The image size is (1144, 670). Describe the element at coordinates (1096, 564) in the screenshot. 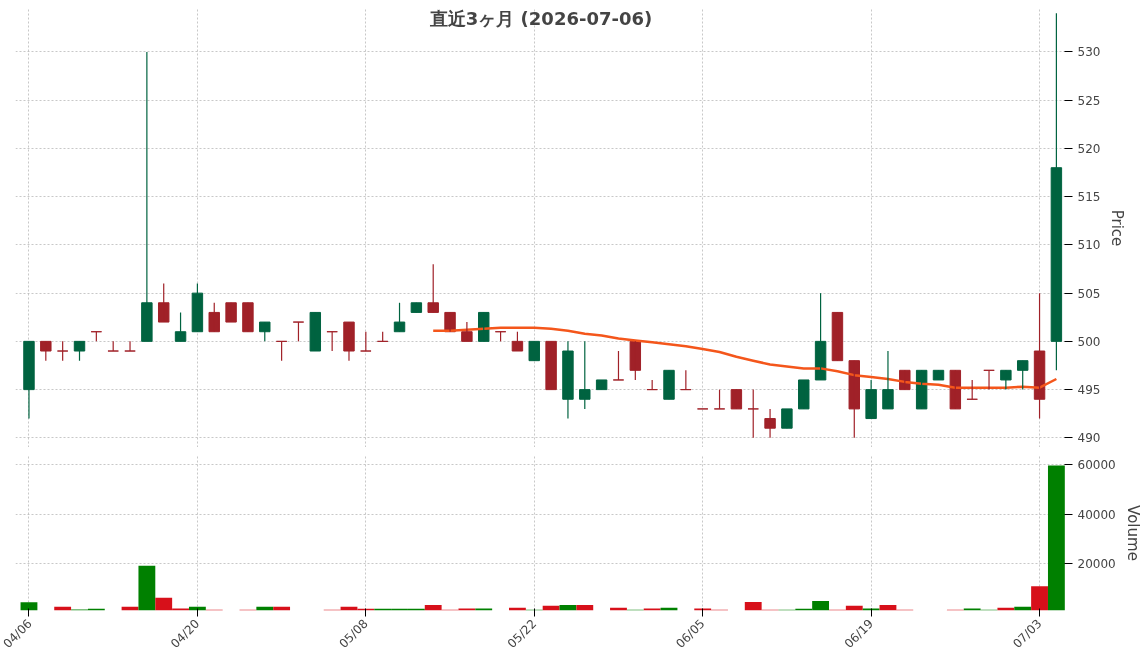

I see `y-tick-label: 20000` at that location.